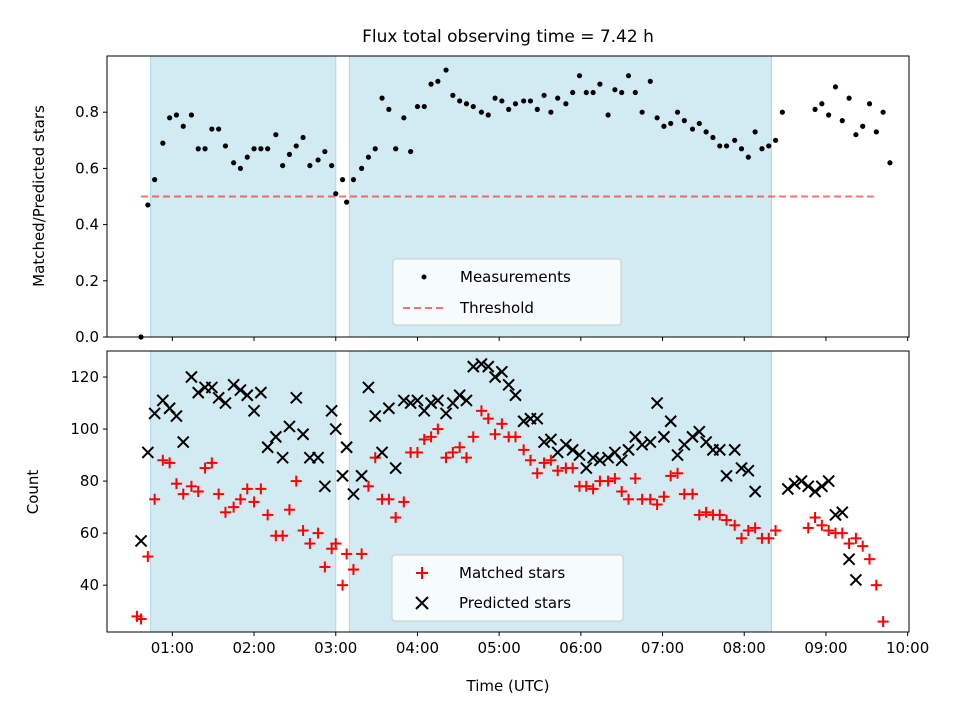  Describe the element at coordinates (508, 686) in the screenshot. I see `bottom-xlabel: Time (UTC)` at that location.